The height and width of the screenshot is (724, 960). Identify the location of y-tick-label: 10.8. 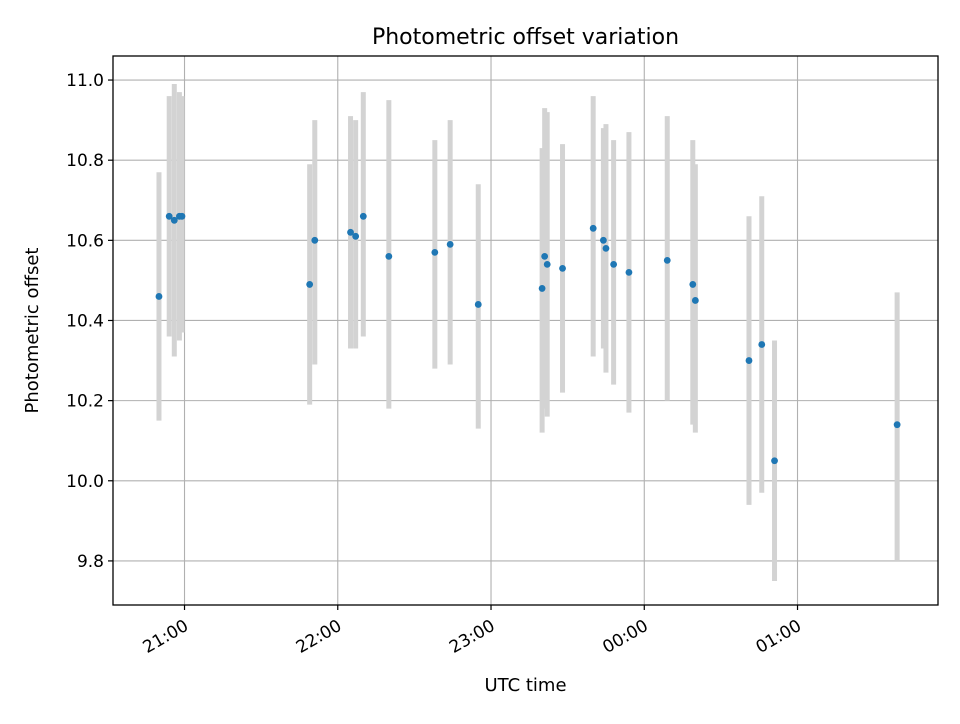
(85, 161).